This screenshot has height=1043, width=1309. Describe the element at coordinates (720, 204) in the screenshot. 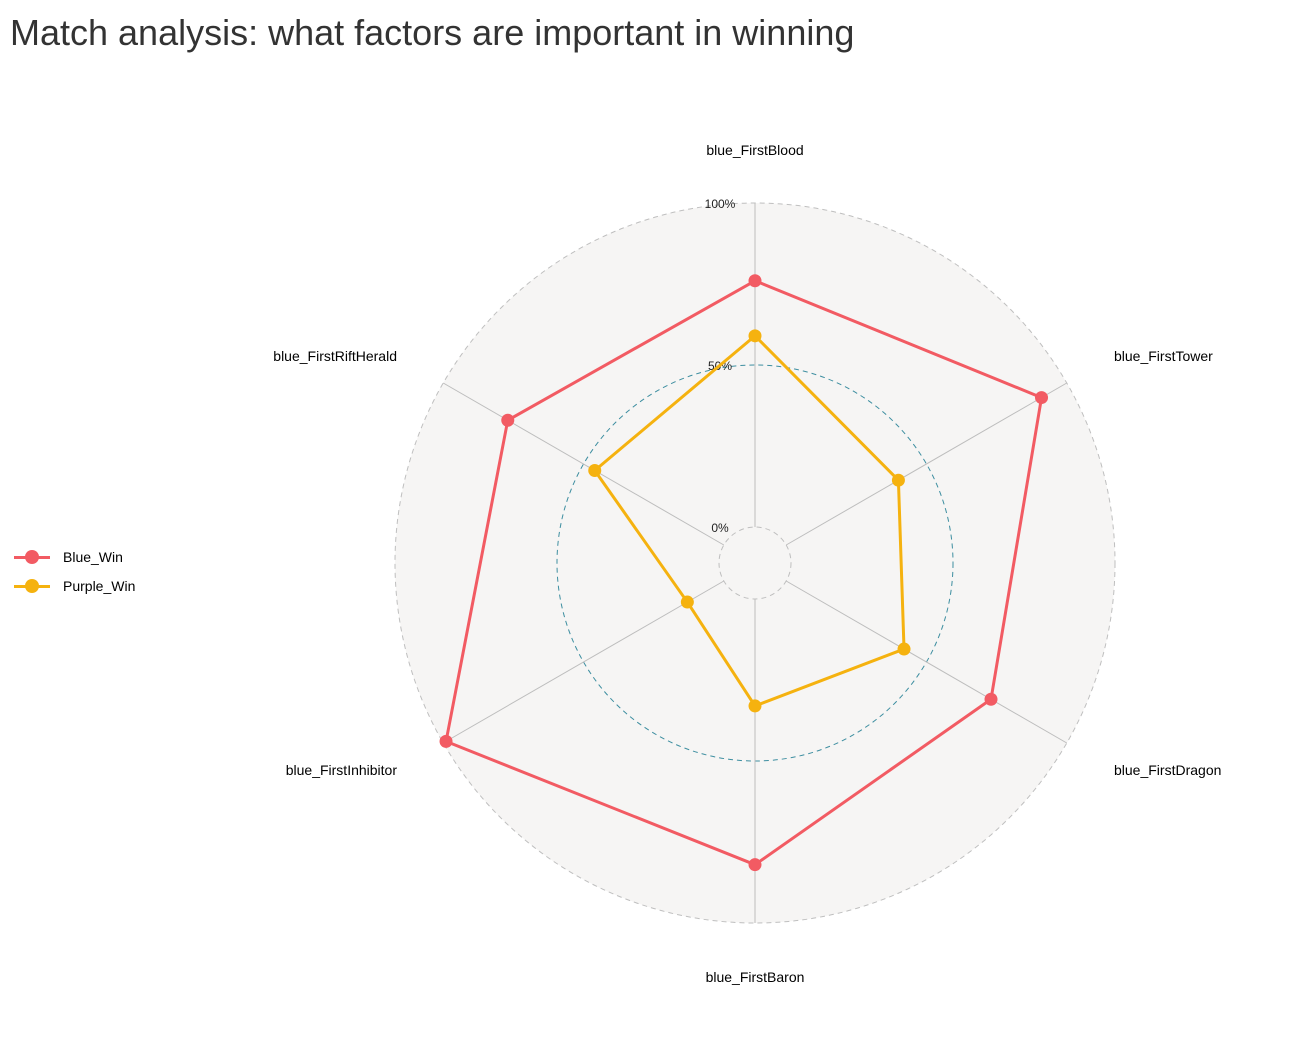

I see `grid-label-100%: 100%` at that location.